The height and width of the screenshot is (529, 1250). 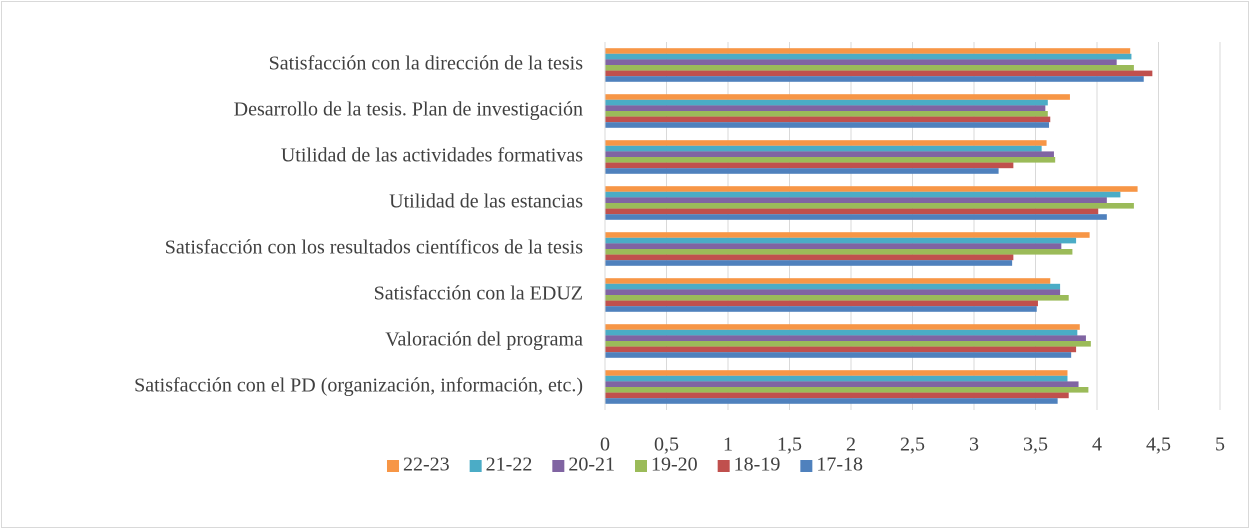 I want to click on y-tick-label: Satisfacción con la EDUZ, so click(x=478, y=294).